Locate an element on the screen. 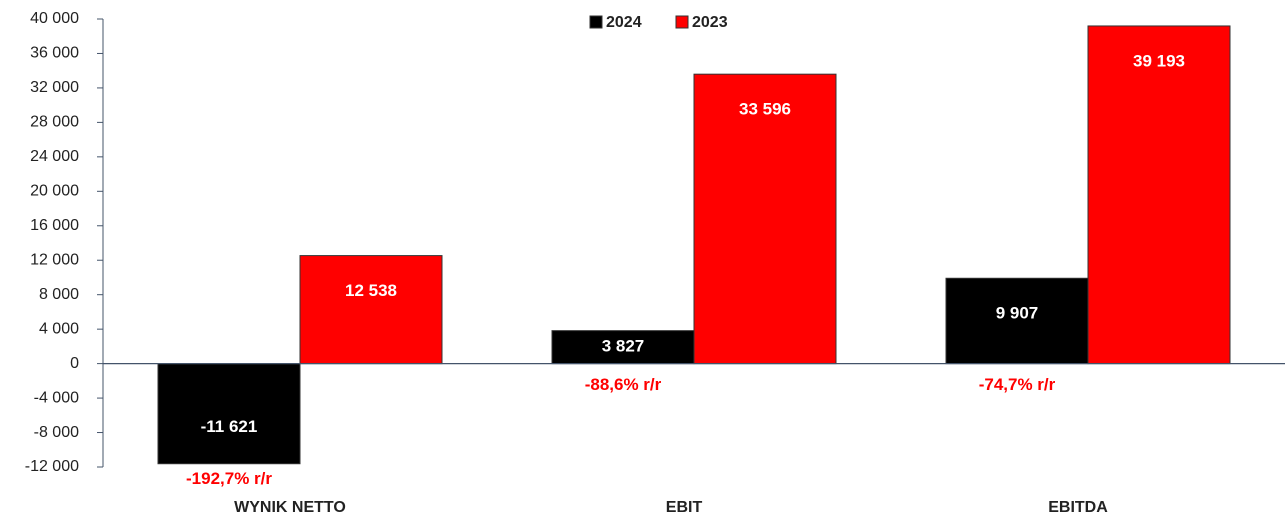  y-tick-label: 40 000 is located at coordinates (54, 18).